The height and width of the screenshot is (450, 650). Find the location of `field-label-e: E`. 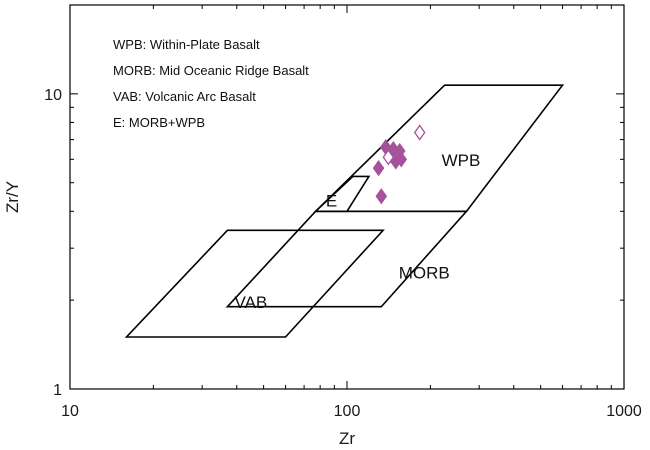

field-label-e: E is located at coordinates (331, 200).